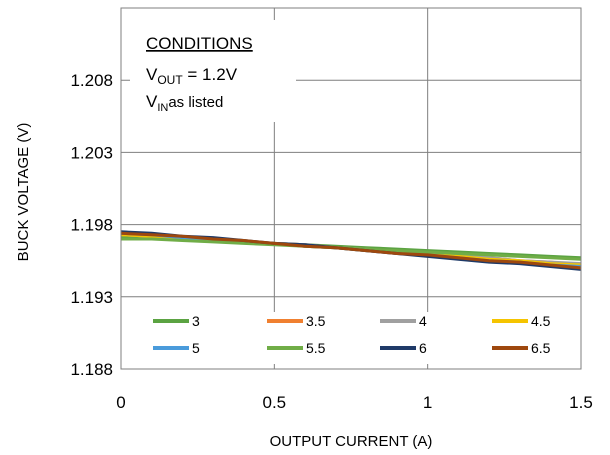 This screenshot has height=455, width=610. Describe the element at coordinates (360, 338) in the screenshot. I see `legend: 3 3.5 4 4.5 5 5.5 6 6.5` at that location.